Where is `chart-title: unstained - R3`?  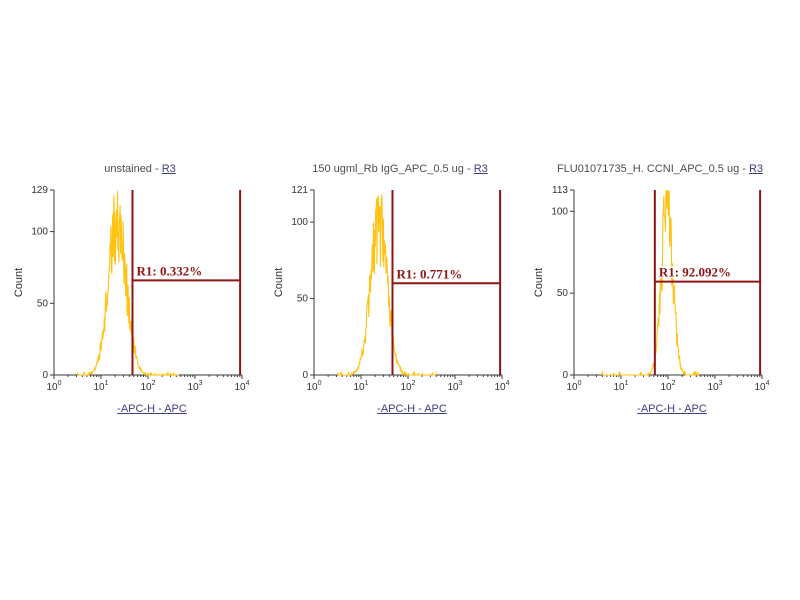 chart-title: unstained - R3 is located at coordinates (140, 171).